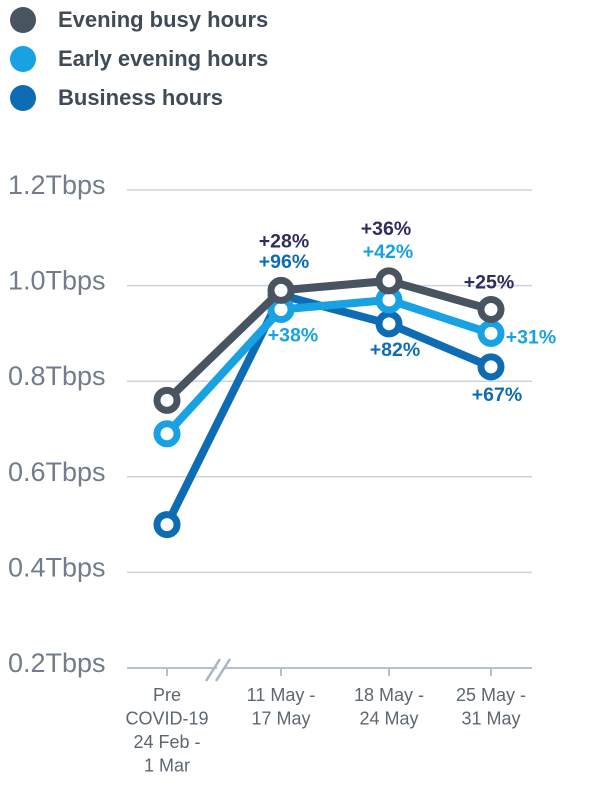  Describe the element at coordinates (497, 395) in the screenshot. I see `data-label: +67%` at that location.